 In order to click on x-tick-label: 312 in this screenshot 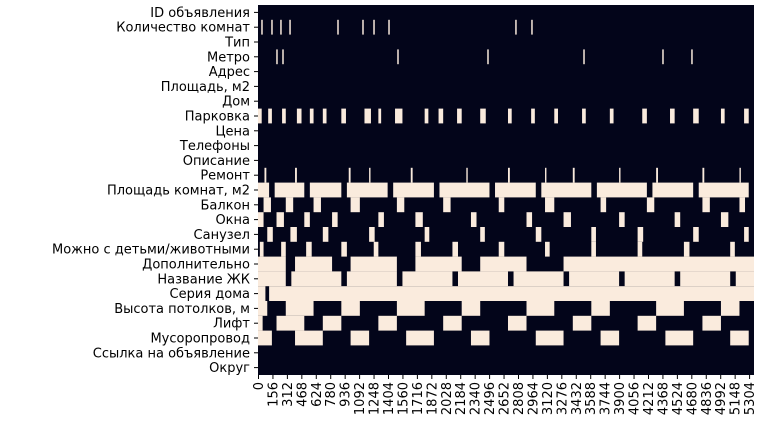, I will do `click(288, 394)`.